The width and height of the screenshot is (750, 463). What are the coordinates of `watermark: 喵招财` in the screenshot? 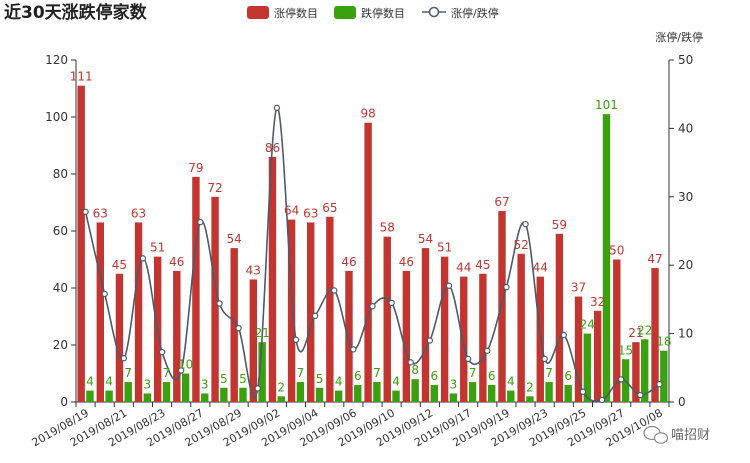 It's located at (676, 434).